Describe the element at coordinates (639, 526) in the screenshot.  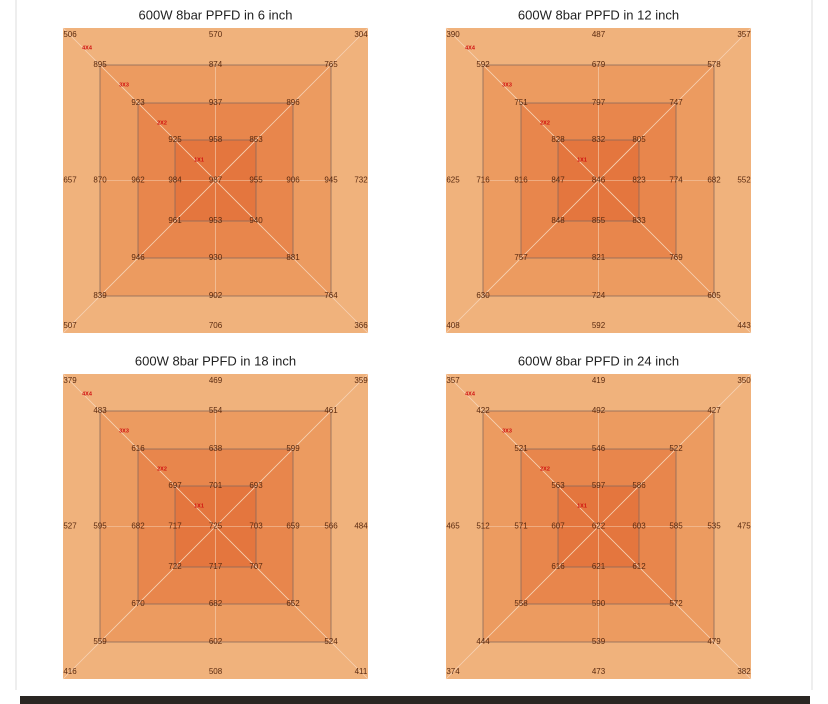
I see `ppfd-value: 603` at that location.